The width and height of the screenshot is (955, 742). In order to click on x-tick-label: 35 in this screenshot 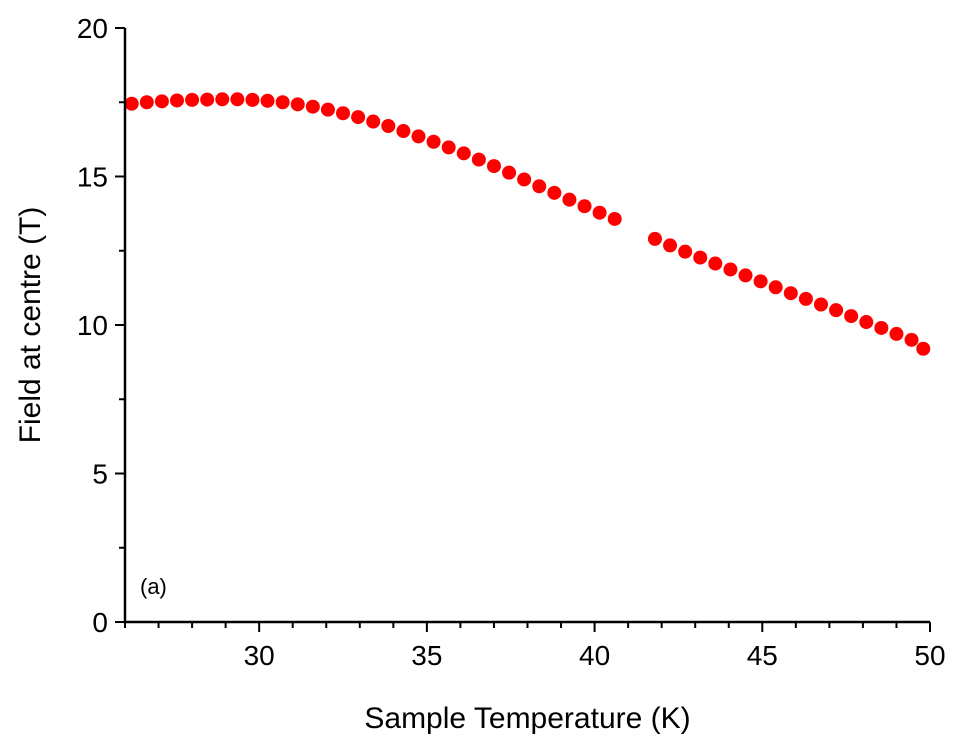, I will do `click(426, 655)`.